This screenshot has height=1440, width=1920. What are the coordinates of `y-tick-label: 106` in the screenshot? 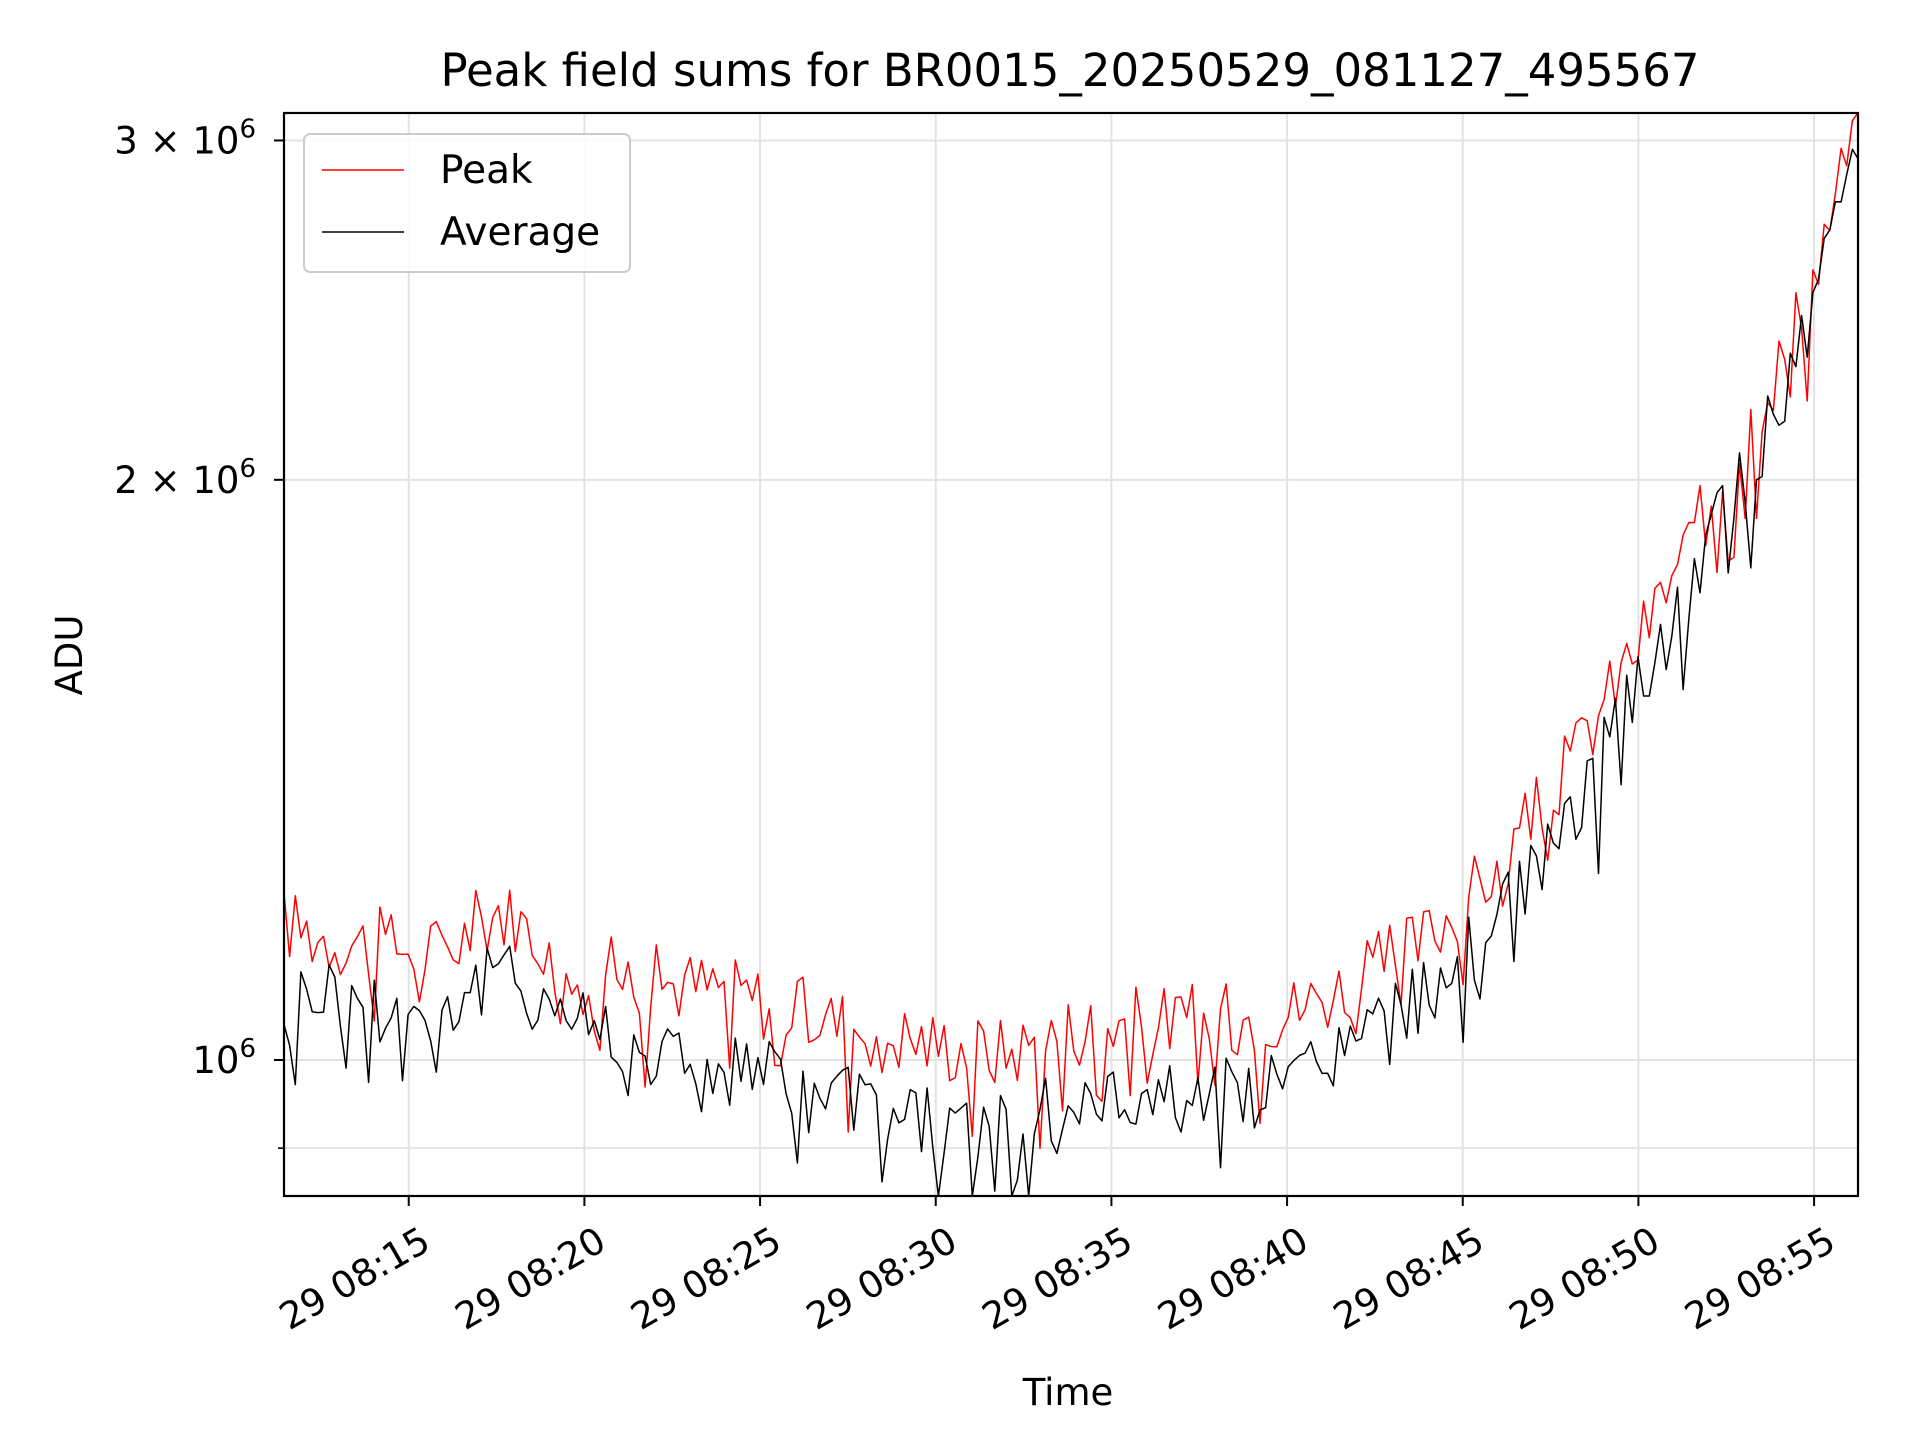 It's located at (224, 1058).